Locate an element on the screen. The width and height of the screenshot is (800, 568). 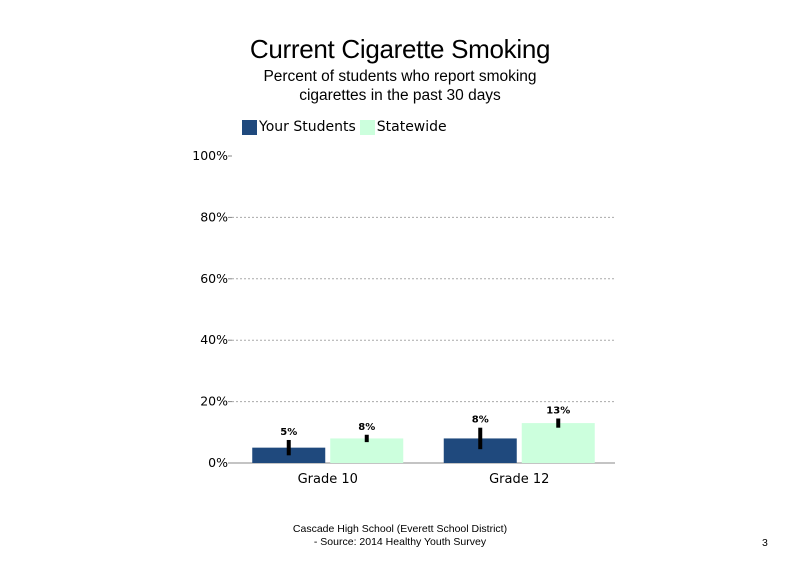
y-tick-label: 100% is located at coordinates (210, 155).